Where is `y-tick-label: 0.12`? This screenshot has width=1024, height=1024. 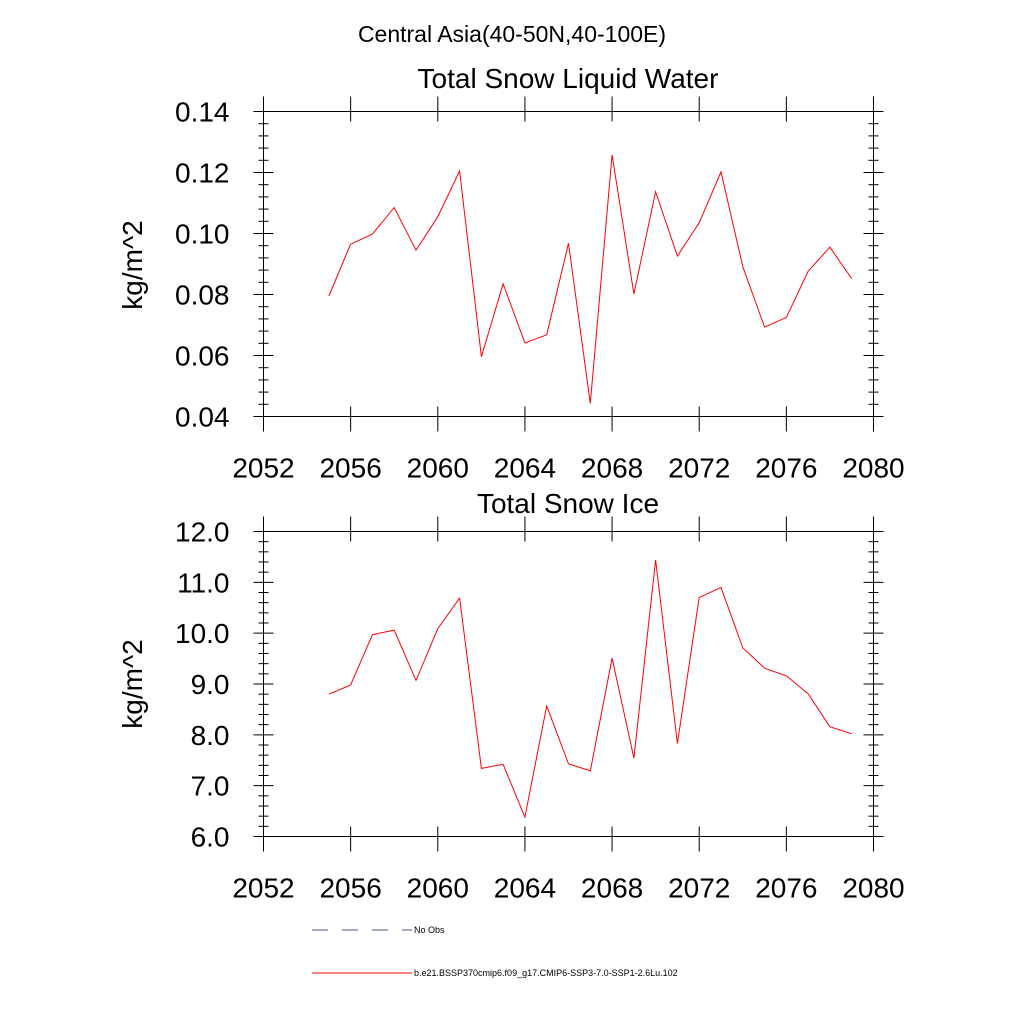 y-tick-label: 0.12 is located at coordinates (202, 173).